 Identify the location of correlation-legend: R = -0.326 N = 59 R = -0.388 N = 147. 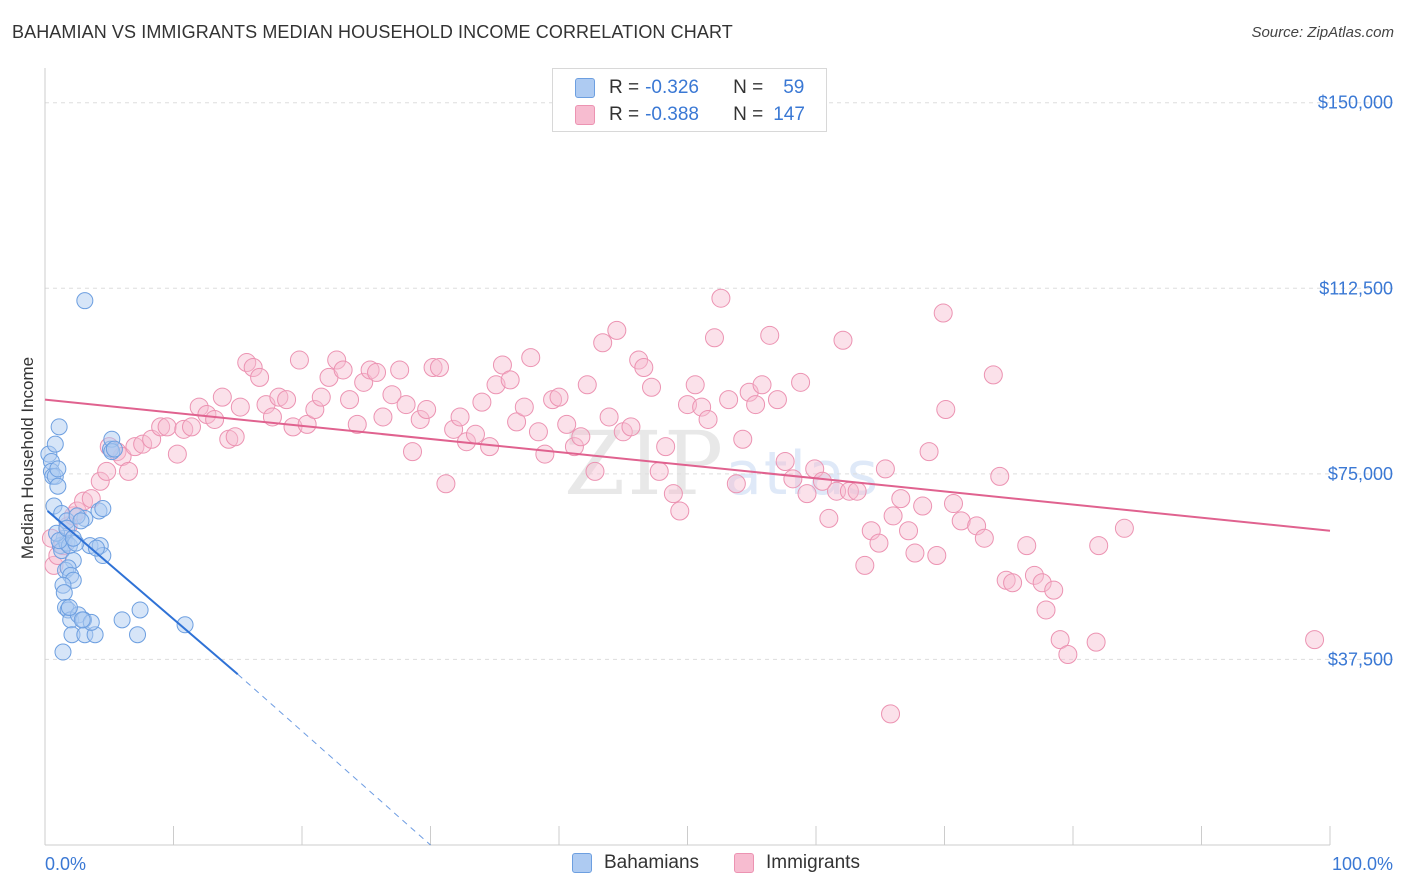
(689, 100).